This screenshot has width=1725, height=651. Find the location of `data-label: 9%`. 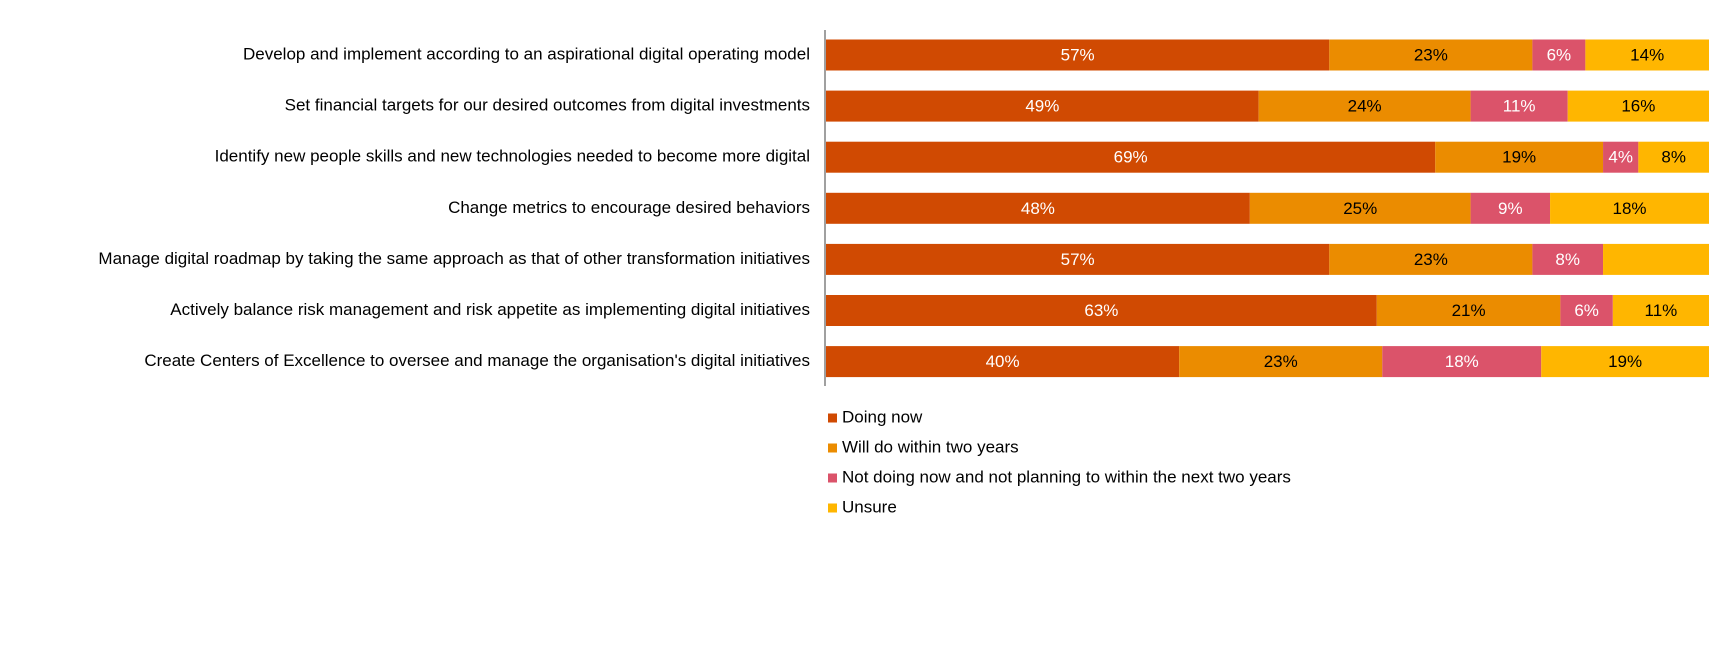

data-label: 9% is located at coordinates (1510, 208).